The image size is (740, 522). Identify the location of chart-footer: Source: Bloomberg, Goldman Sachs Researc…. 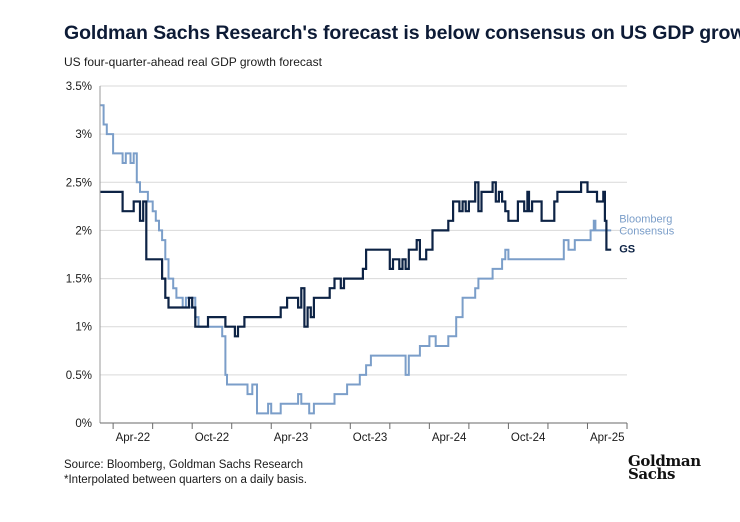
(185, 473).